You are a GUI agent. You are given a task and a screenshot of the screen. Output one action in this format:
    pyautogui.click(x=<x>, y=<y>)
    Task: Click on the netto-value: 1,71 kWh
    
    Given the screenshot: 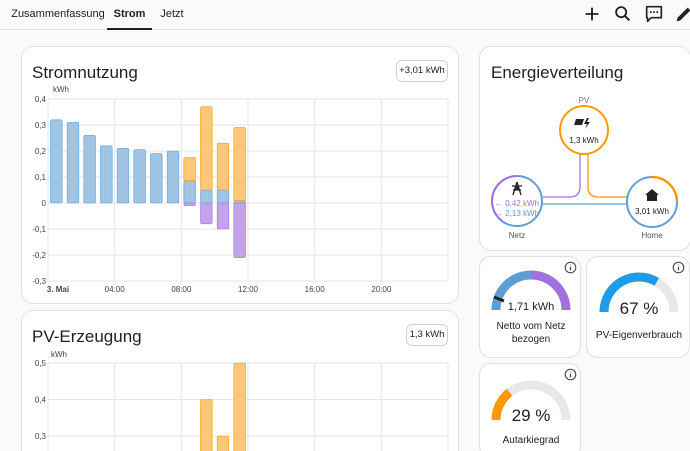 What is the action you would take?
    pyautogui.click(x=531, y=307)
    